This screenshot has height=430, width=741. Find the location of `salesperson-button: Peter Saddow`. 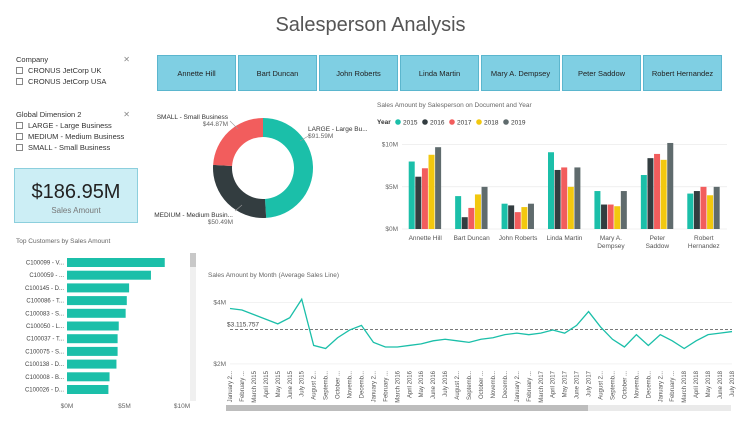

salesperson-button: Peter Saddow is located at coordinates (601, 73).